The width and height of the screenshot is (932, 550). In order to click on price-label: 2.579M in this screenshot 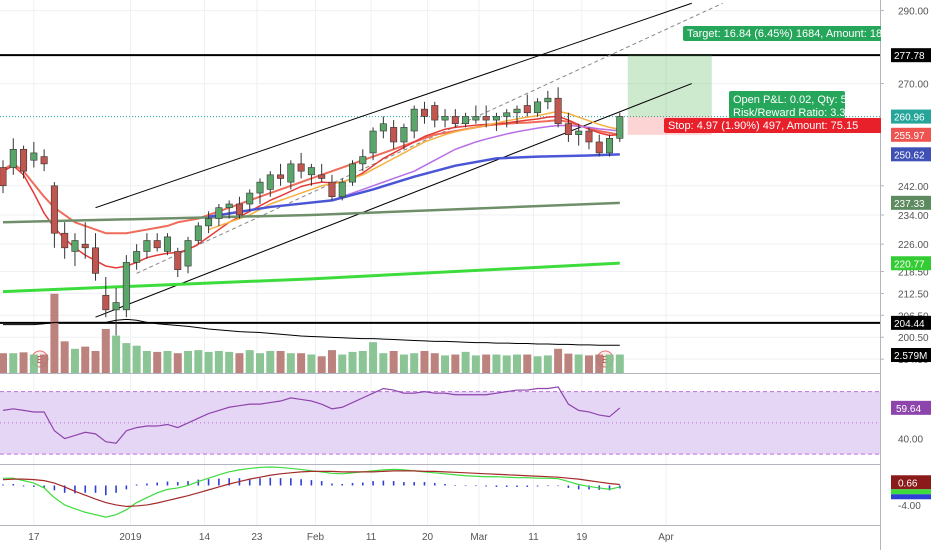, I will do `click(910, 356)`.